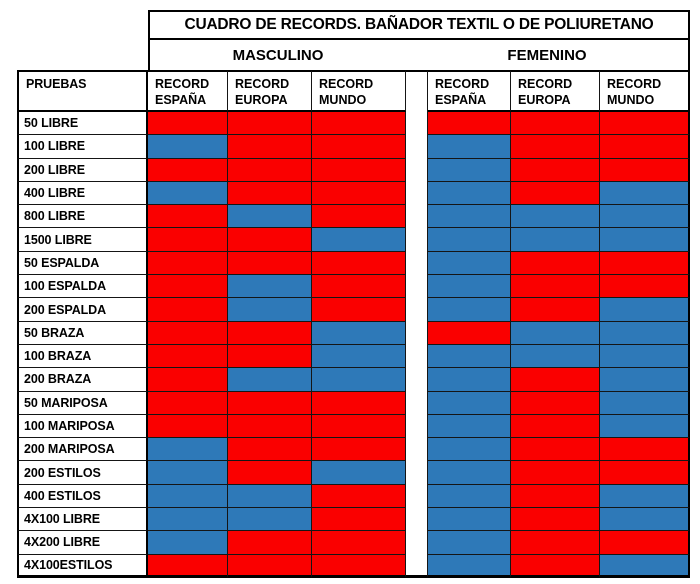 The width and height of the screenshot is (700, 584). What do you see at coordinates (82, 240) in the screenshot?
I see `row-label: 1500 LIBRE` at bounding box center [82, 240].